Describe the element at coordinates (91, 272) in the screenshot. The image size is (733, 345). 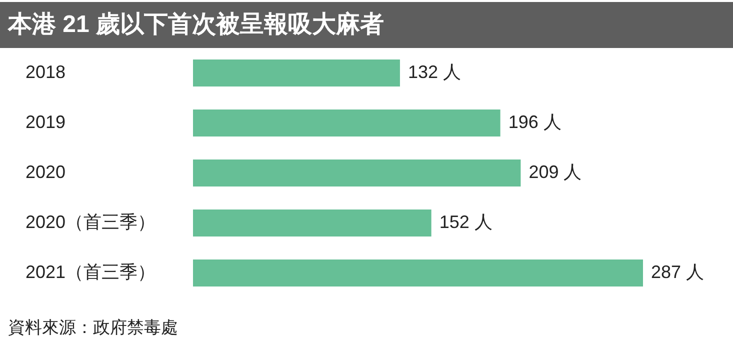
I see `y-tick-label: 2021（首三季）` at that location.